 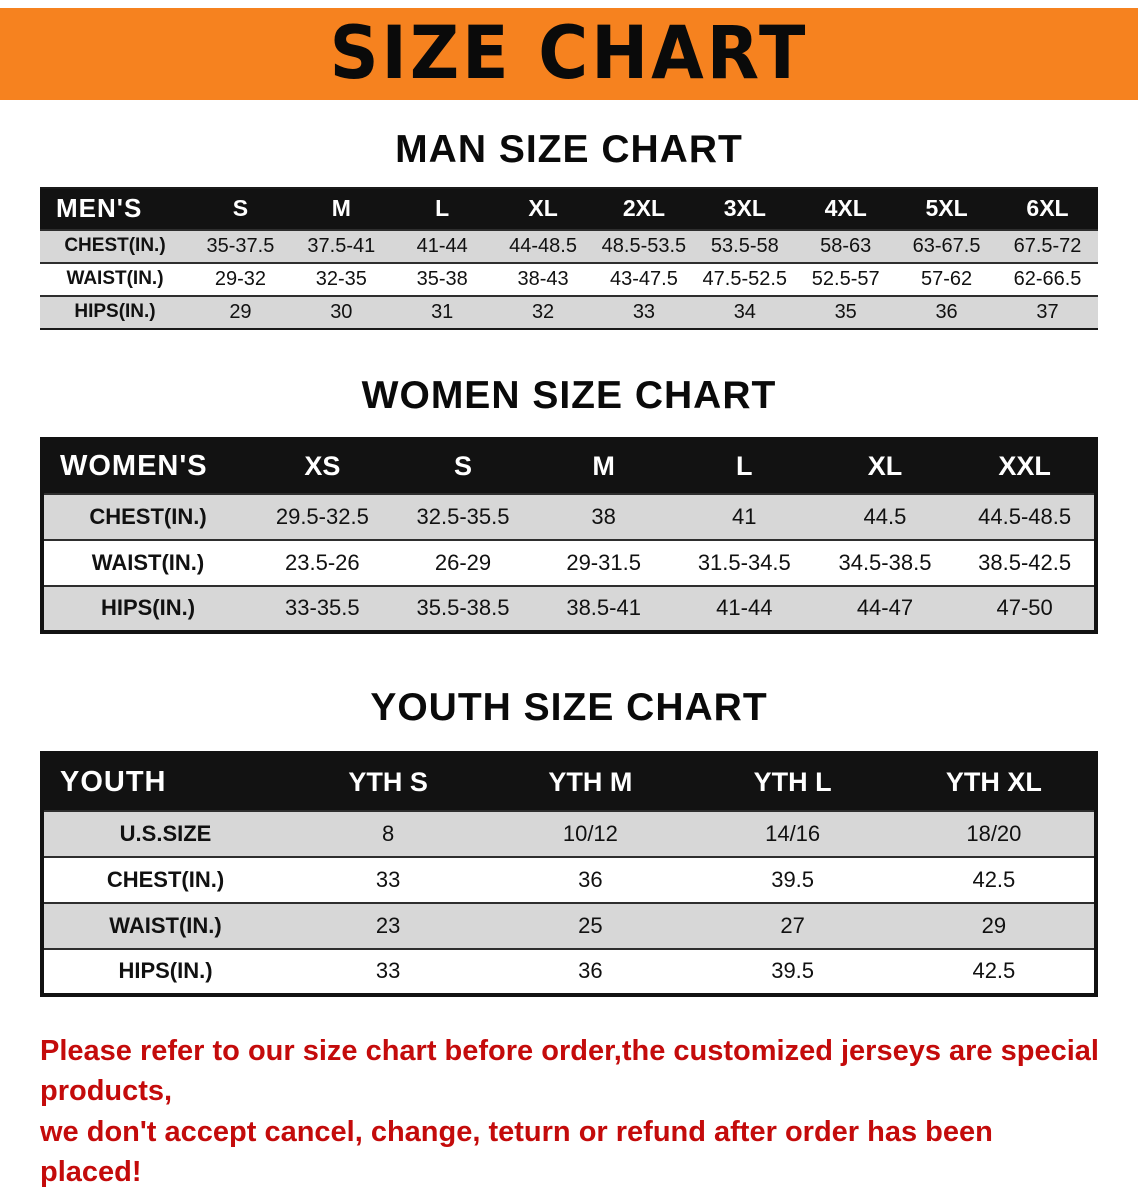 What do you see at coordinates (442, 278) in the screenshot?
I see `size-value-cell: 35-38` at bounding box center [442, 278].